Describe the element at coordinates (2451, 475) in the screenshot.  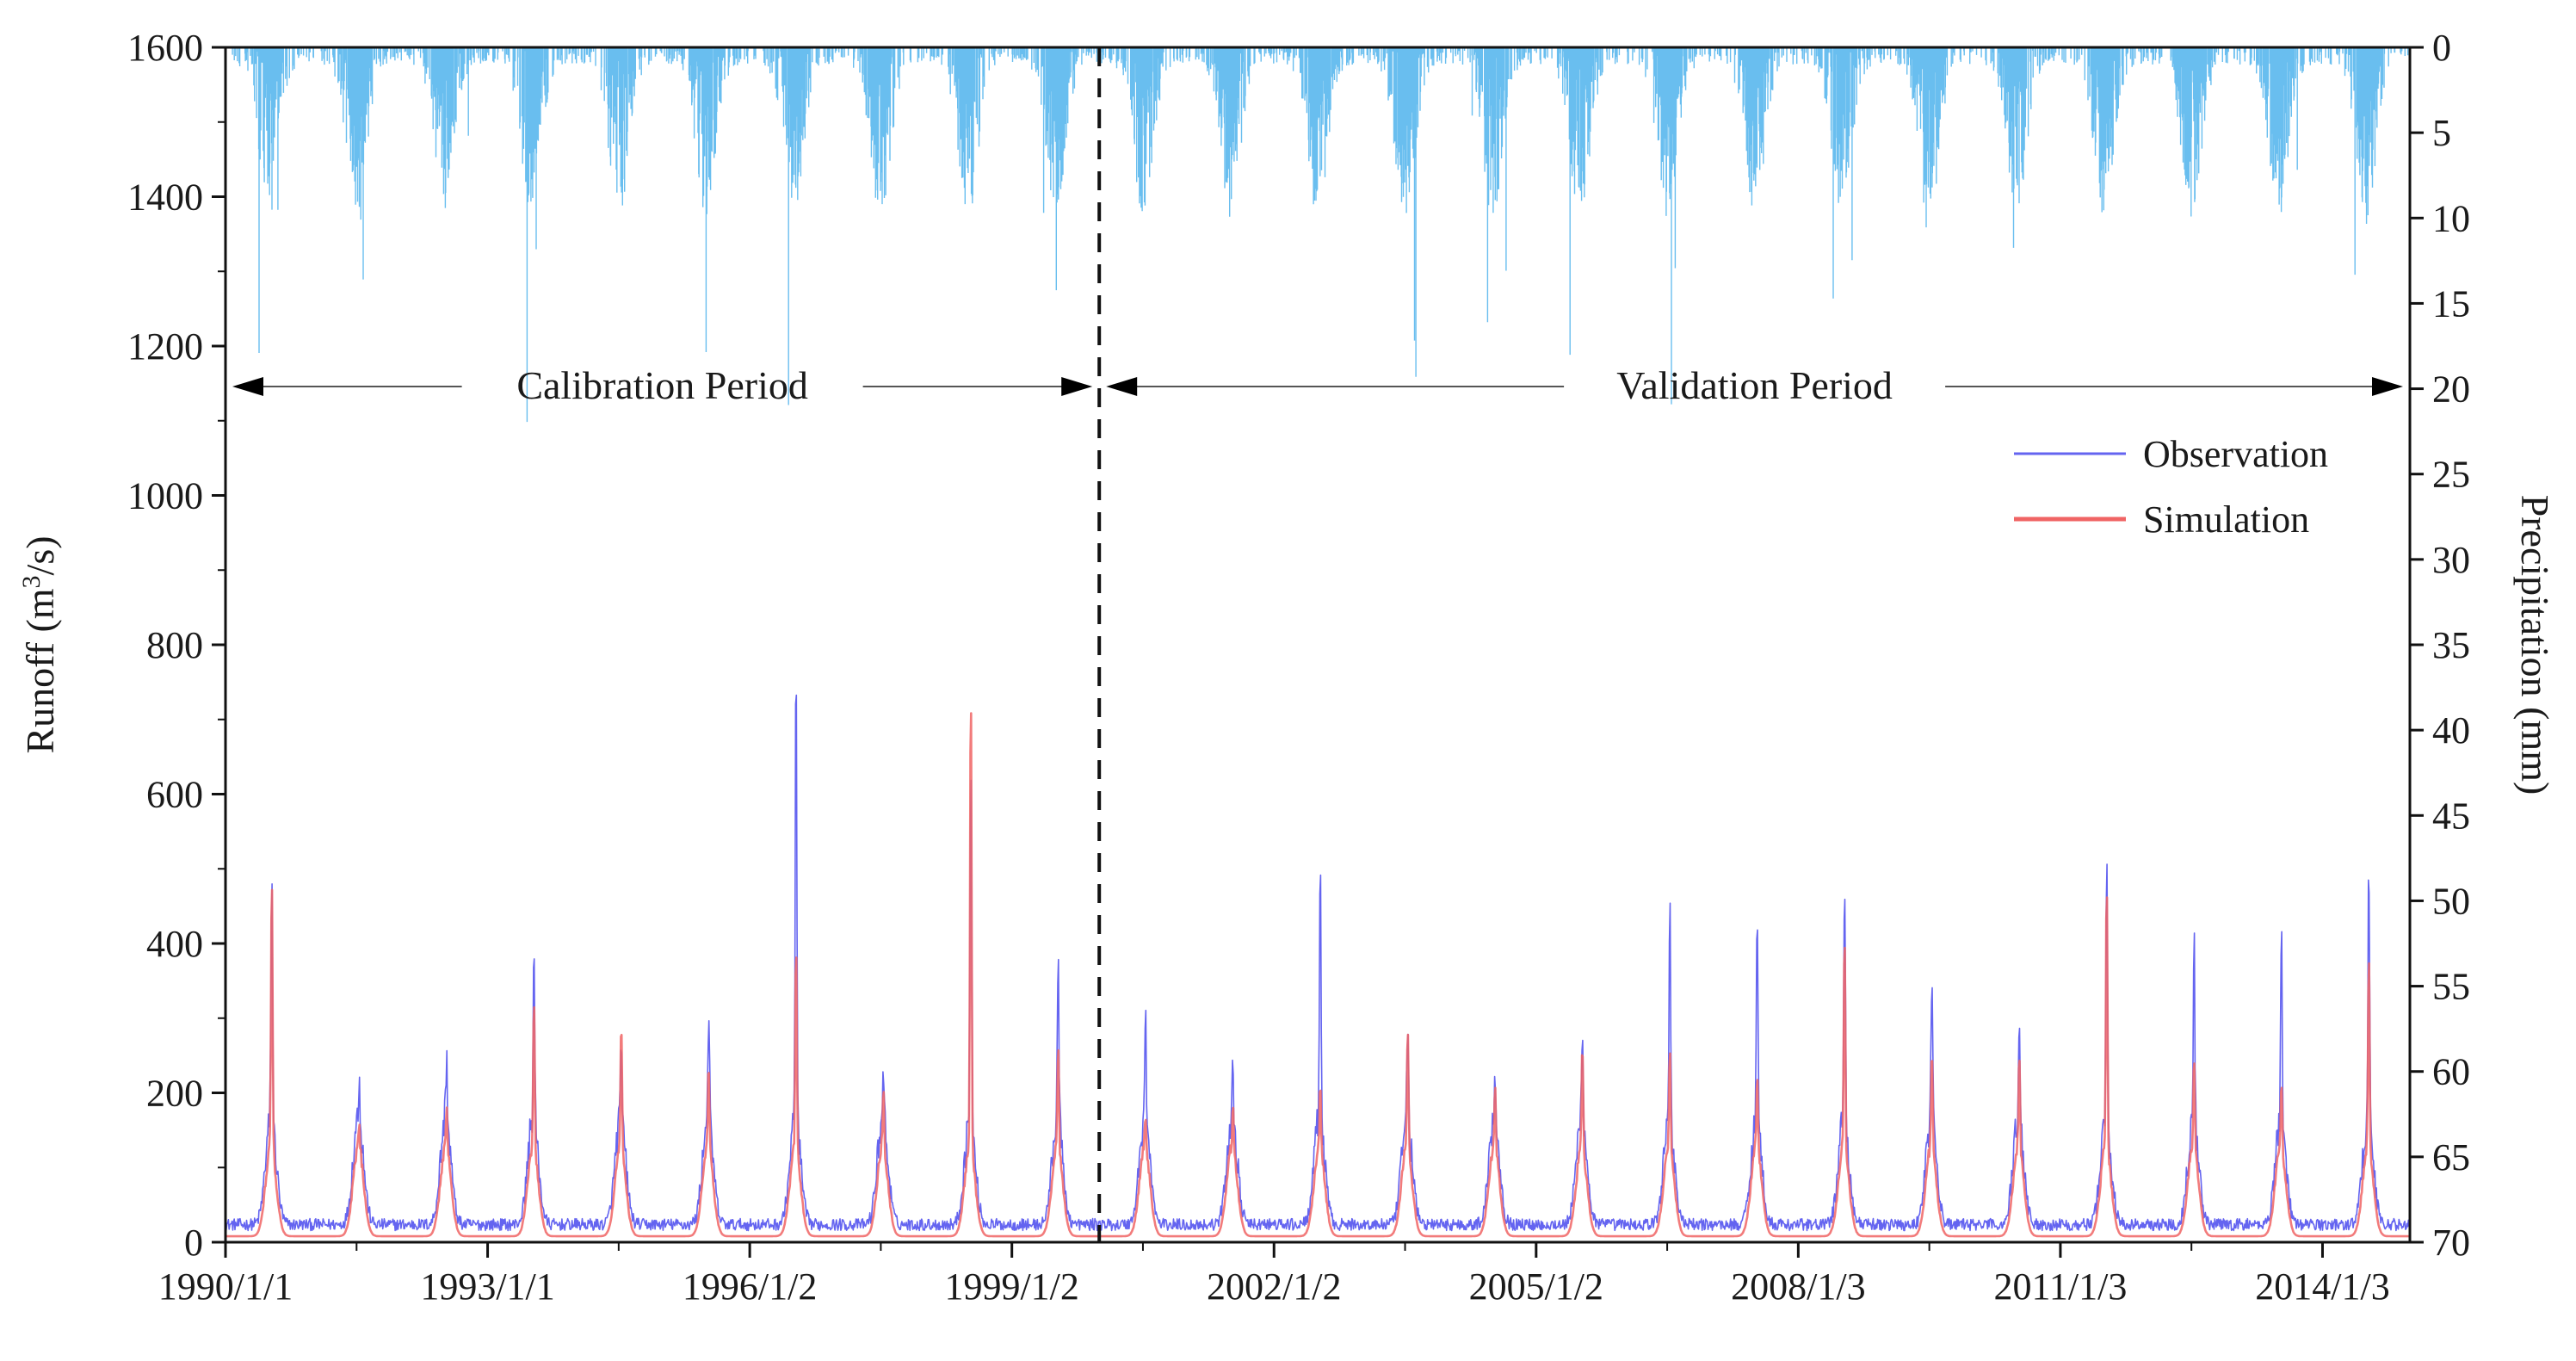
I see `y-right-tick-label: 25` at that location.